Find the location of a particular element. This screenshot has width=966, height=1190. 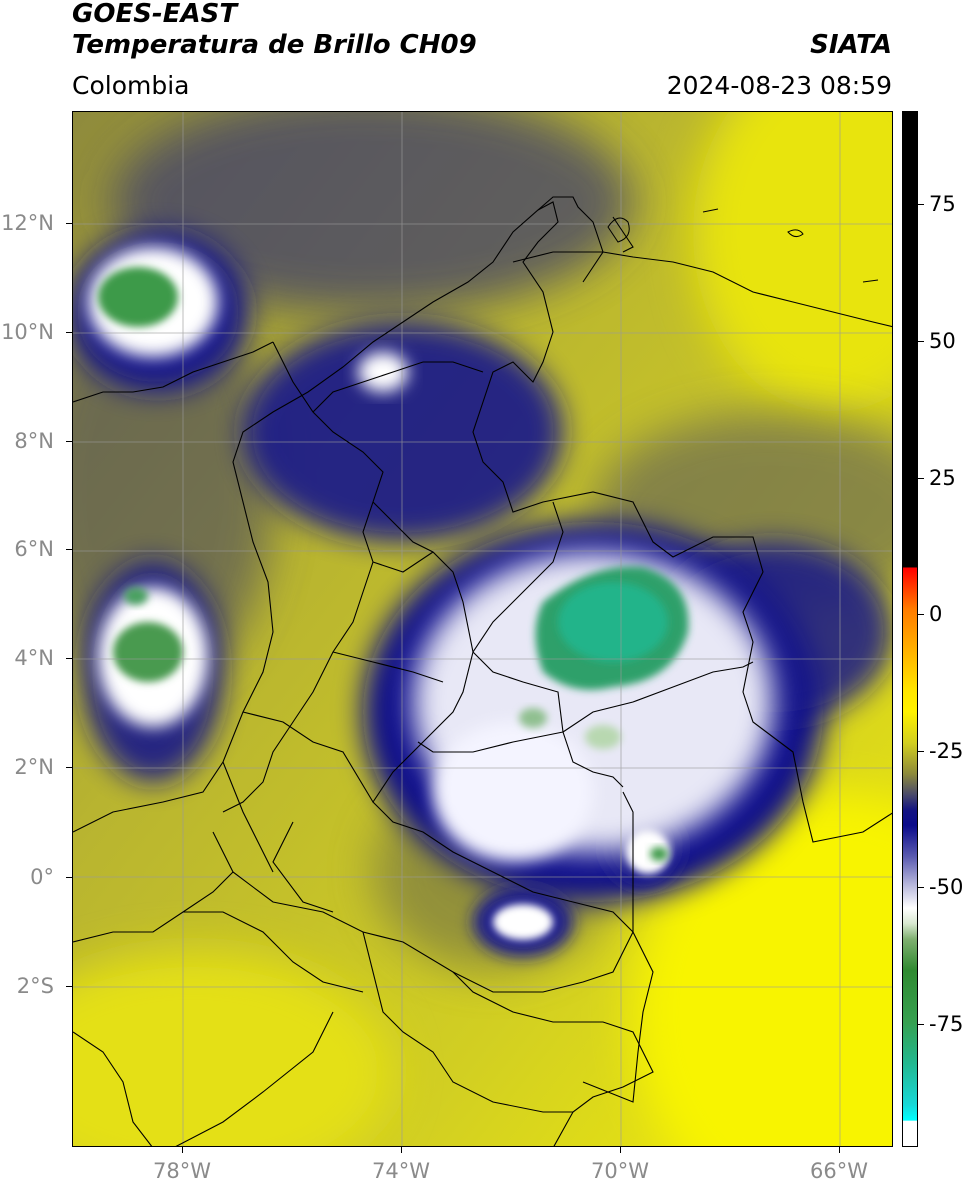

temperature-colorbar is located at coordinates (910, 629).